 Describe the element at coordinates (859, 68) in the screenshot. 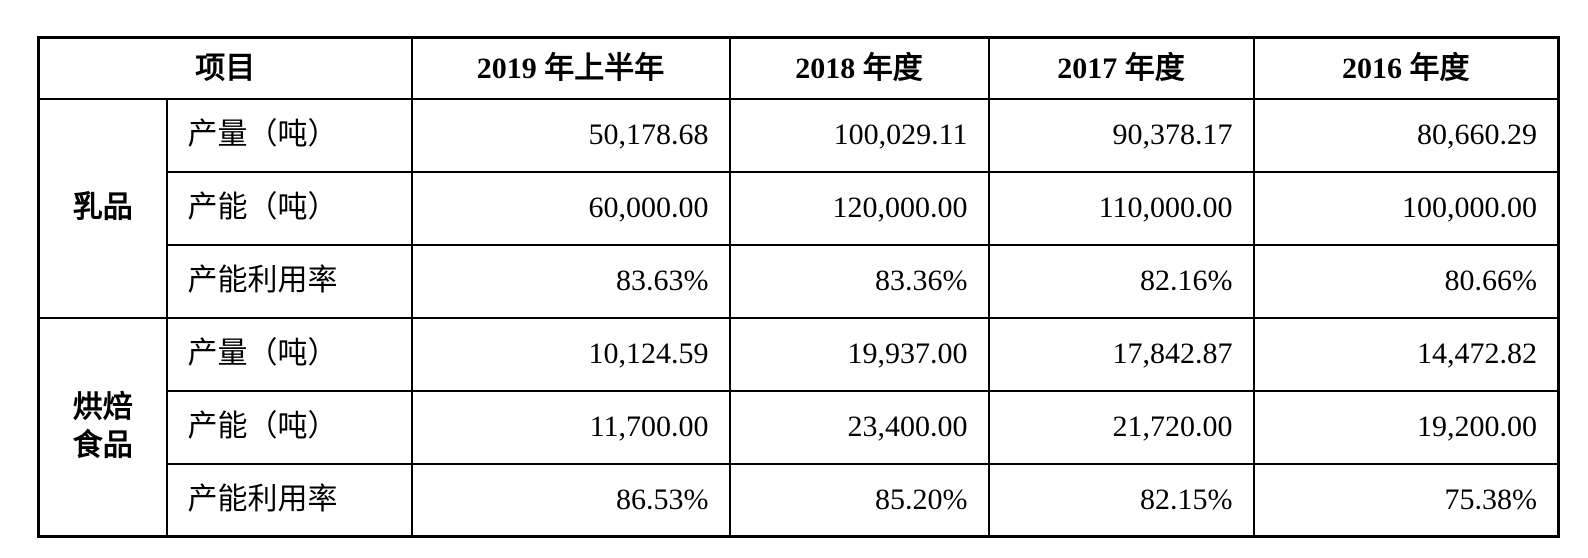

I see `column-header-2018: 2018 年度` at that location.